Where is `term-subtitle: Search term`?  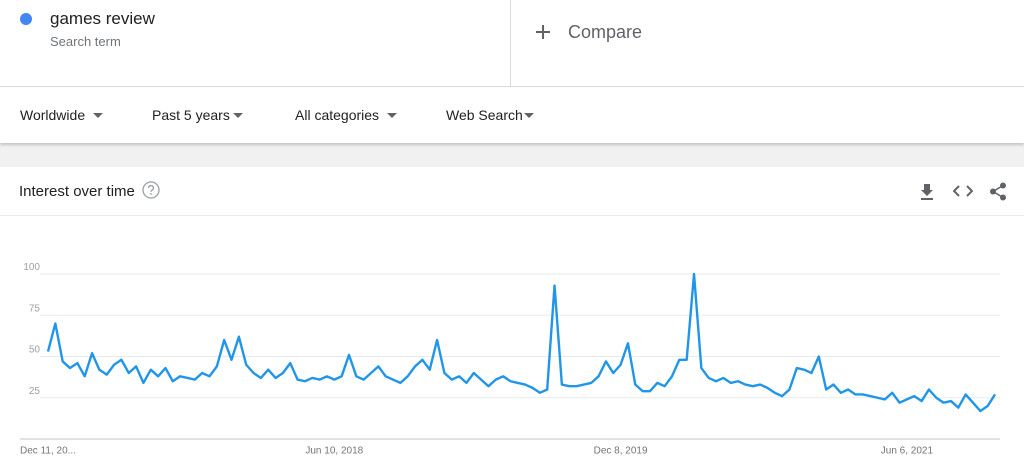
term-subtitle: Search term is located at coordinates (85, 41).